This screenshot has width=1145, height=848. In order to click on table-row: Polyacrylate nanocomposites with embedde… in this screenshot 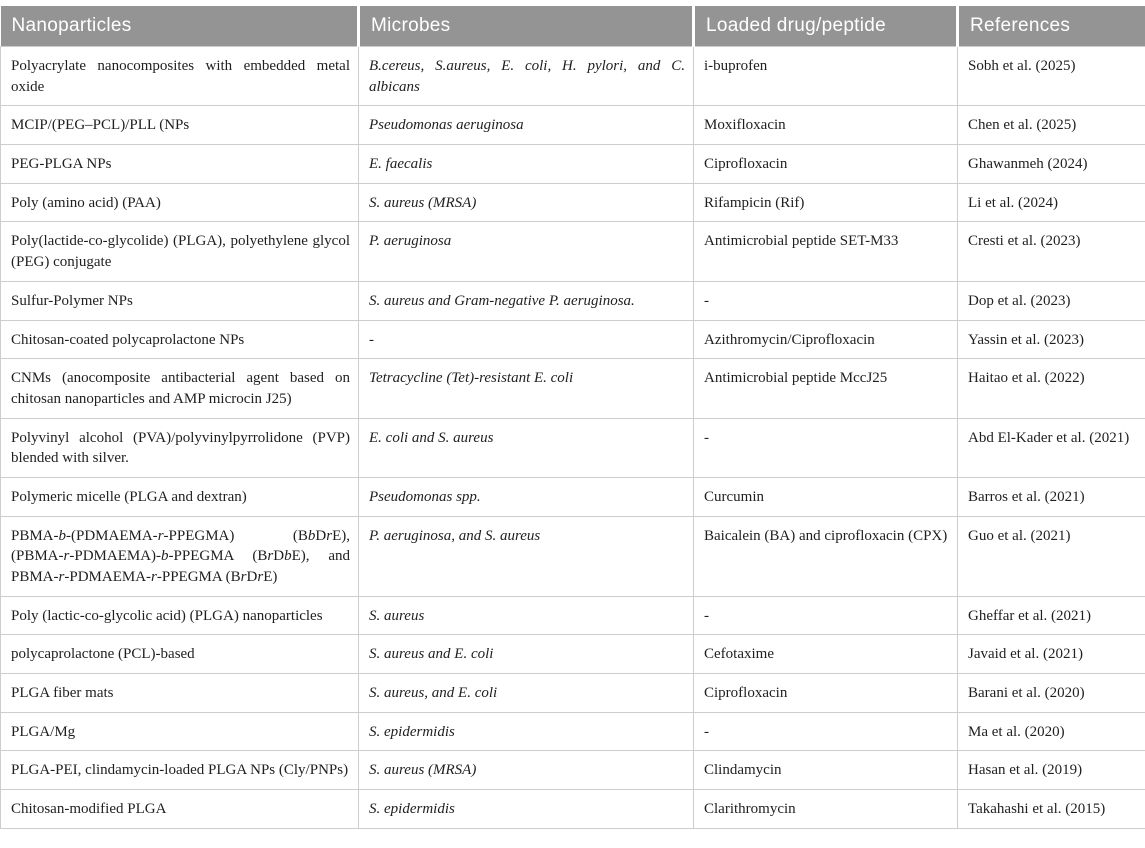, I will do `click(572, 76)`.